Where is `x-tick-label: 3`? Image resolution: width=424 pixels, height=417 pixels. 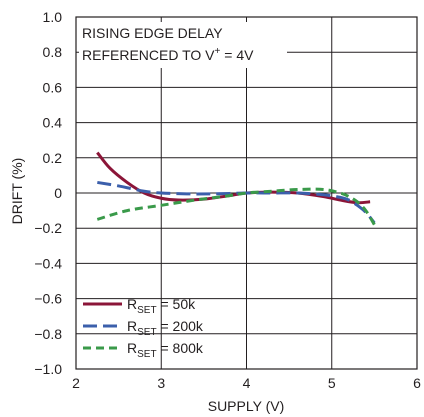
x-tick-label: 3 is located at coordinates (161, 383).